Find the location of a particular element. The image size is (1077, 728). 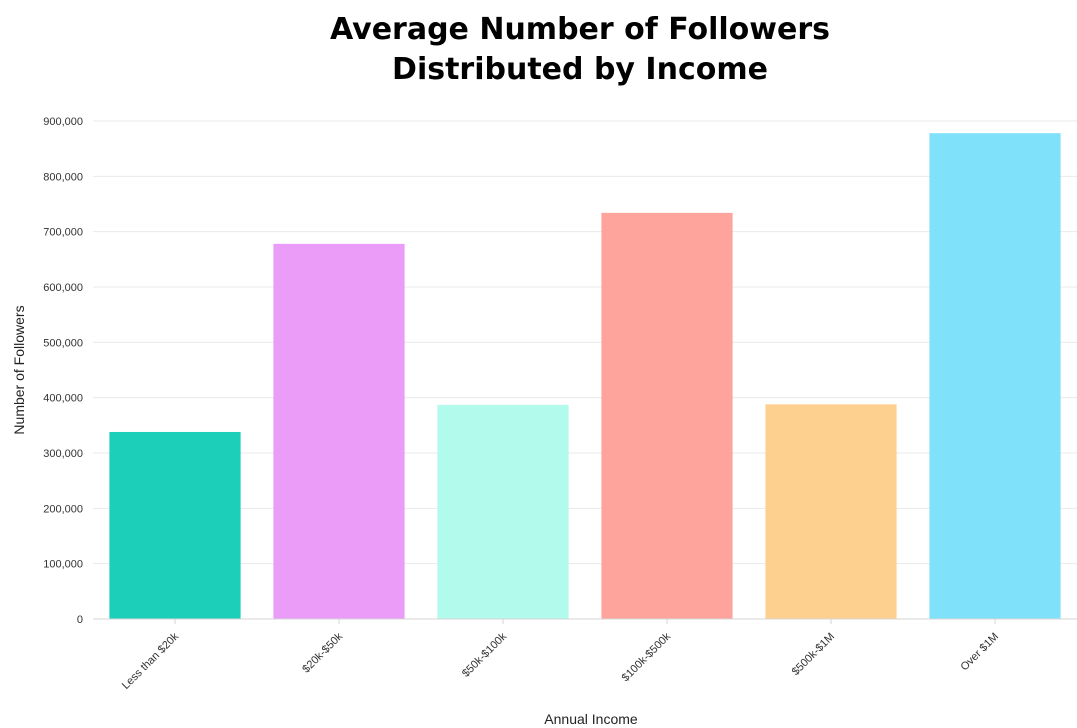

chart-title-line-1: Average Number of Followers is located at coordinates (580, 29).